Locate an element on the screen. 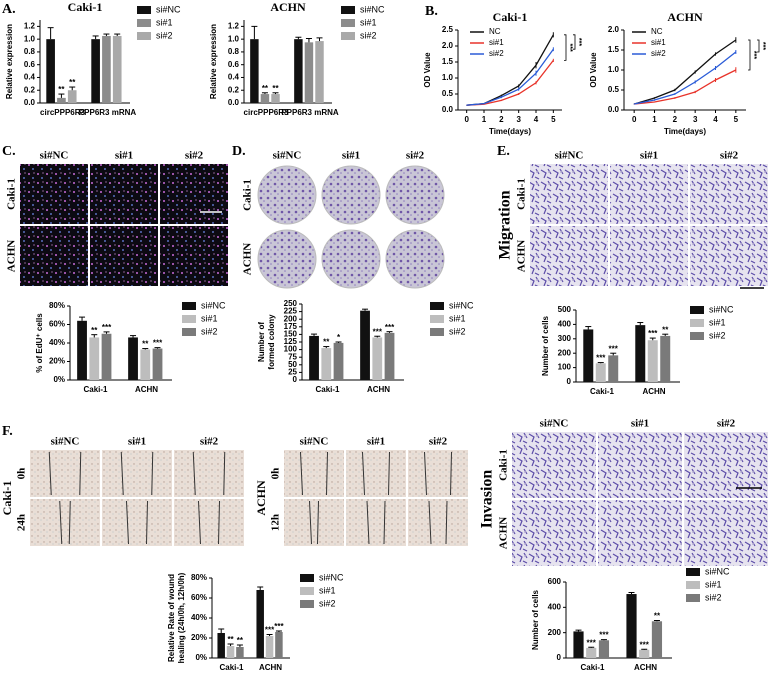 The width and height of the screenshot is (769, 675). y-tick-label: 1.5 is located at coordinates (614, 49).